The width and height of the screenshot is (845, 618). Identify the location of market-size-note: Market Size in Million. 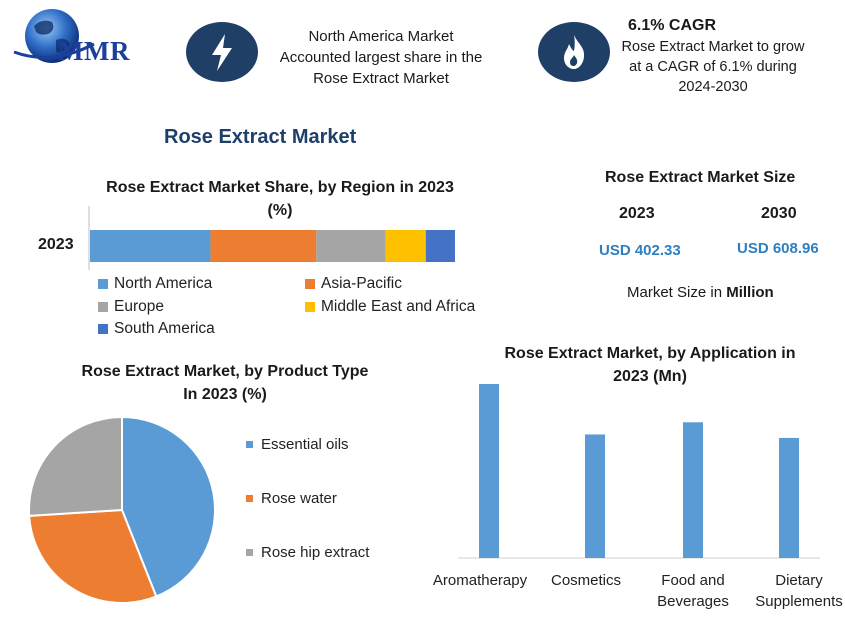
(700, 292).